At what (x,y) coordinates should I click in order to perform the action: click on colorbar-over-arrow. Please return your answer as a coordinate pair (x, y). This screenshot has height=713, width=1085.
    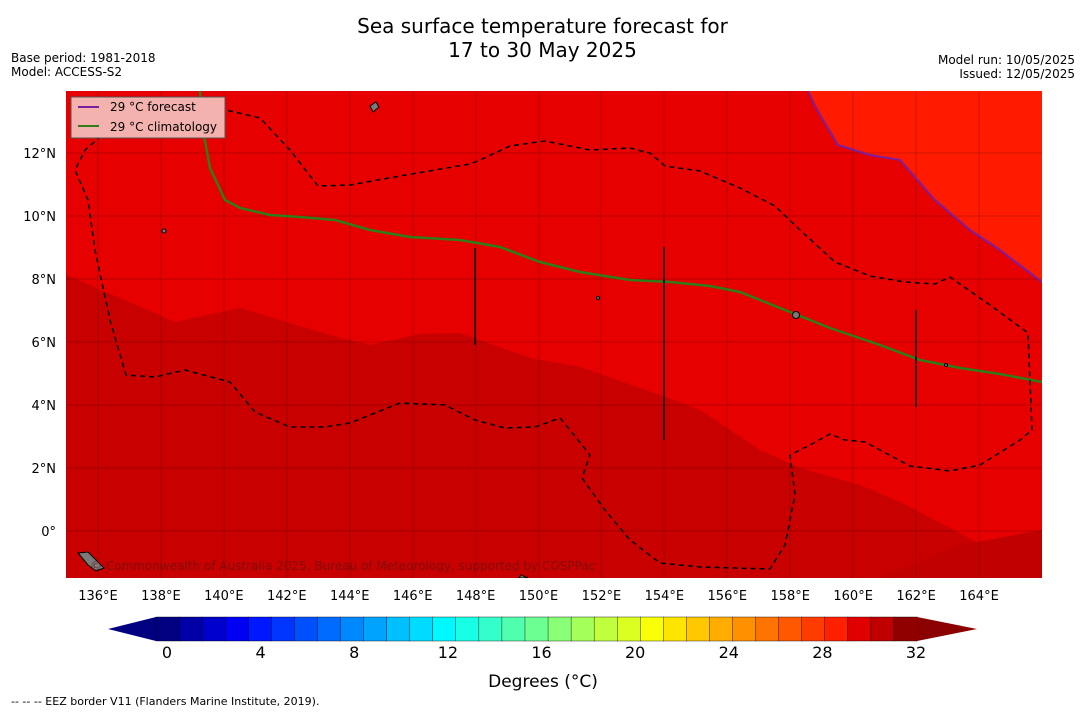
    Looking at the image, I should click on (947, 629).